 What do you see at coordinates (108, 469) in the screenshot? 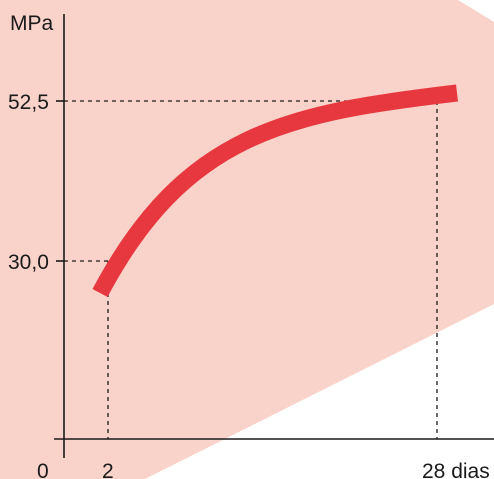
I see `x-tick-label: 2` at bounding box center [108, 469].